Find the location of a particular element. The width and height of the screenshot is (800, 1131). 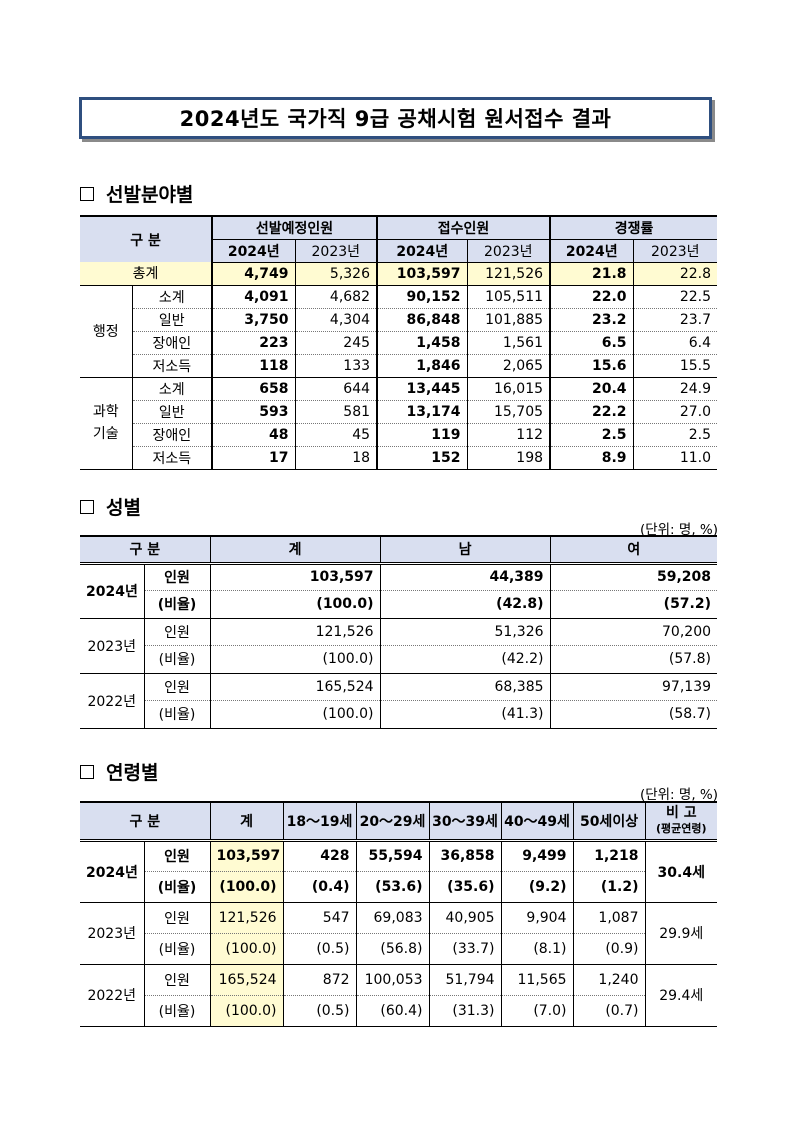

cell-value: 1,240 is located at coordinates (609, 980).